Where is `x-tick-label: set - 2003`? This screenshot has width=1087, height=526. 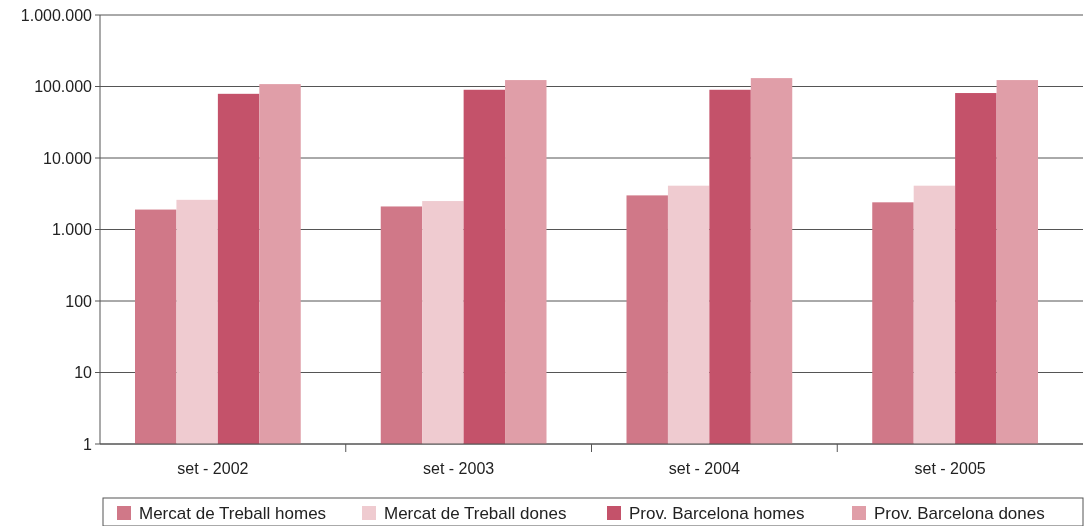
x-tick-label: set - 2003 is located at coordinates (459, 468).